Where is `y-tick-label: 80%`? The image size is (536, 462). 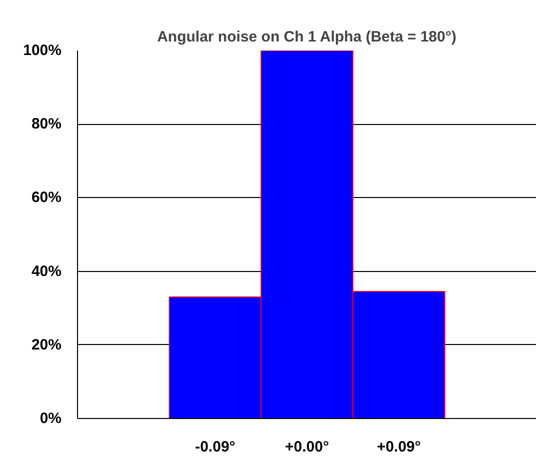
y-tick-label: 80% is located at coordinates (46, 124).